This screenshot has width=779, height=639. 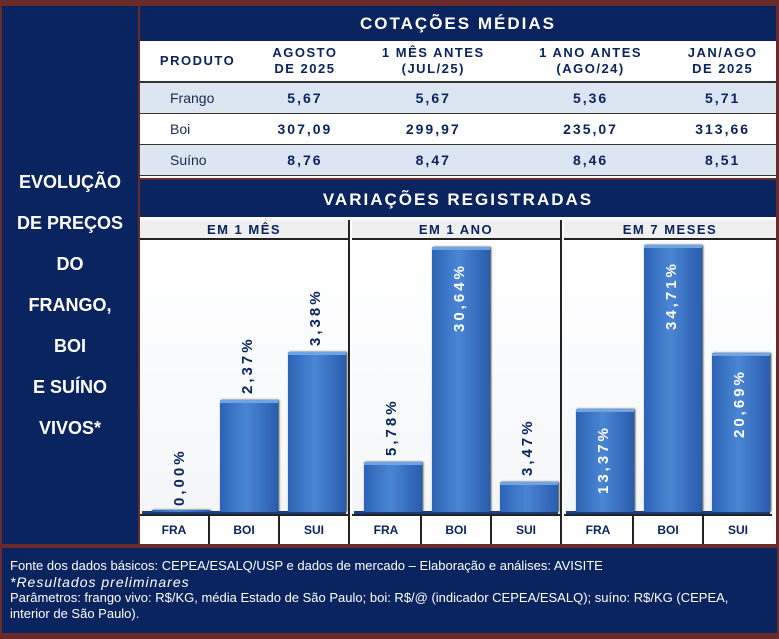 I want to click on table-row: Frango 5,67 5,67 5,36 5,71, so click(x=458, y=98).